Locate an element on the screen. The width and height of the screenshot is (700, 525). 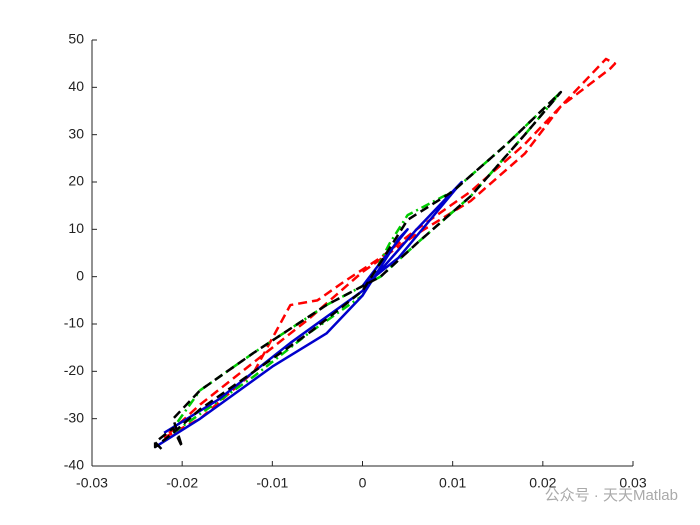
y-tick-label: 30 is located at coordinates (76, 133).